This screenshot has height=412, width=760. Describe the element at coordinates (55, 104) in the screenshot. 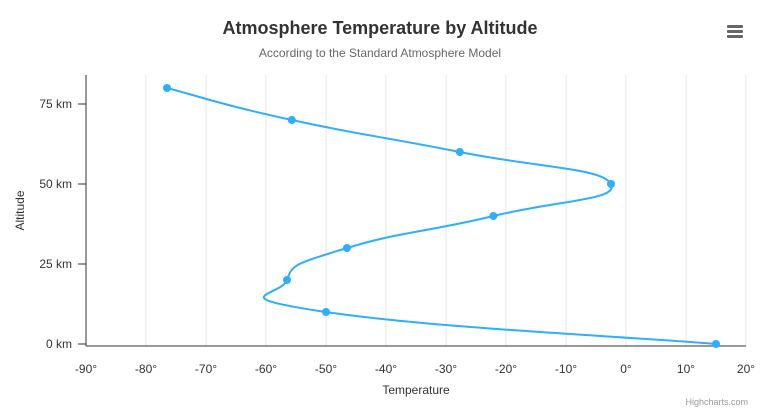

I see `y-tick-label: 75 km` at that location.